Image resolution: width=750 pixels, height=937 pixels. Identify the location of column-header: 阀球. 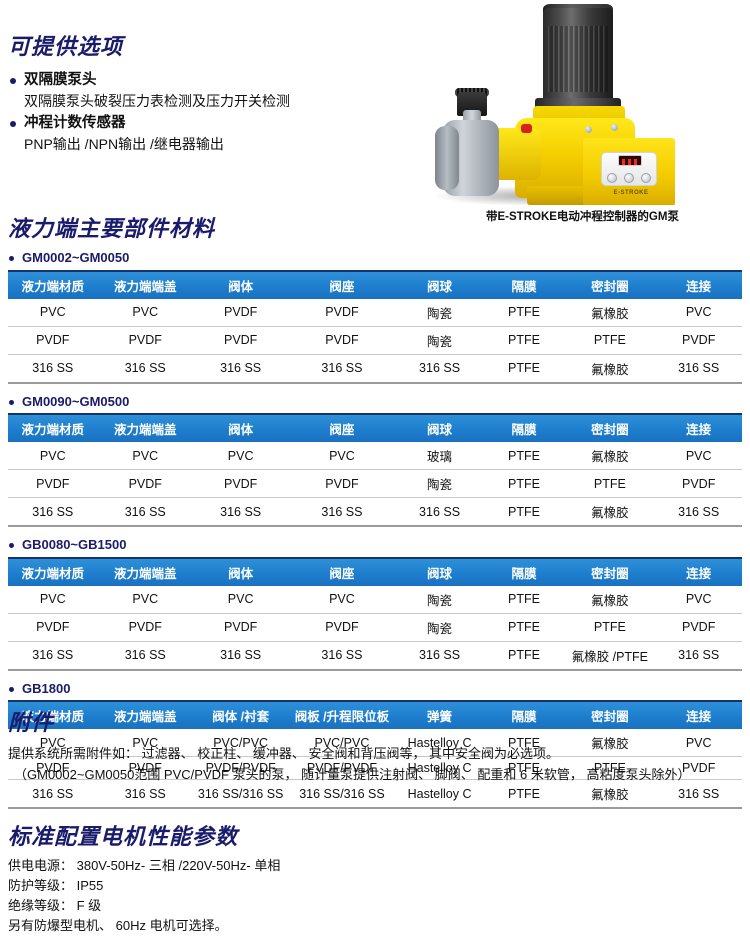
(439, 284).